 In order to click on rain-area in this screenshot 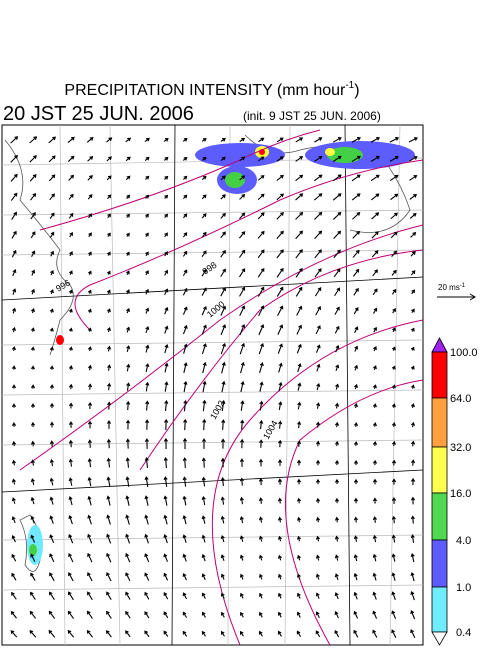, I will do `click(240, 155)`.